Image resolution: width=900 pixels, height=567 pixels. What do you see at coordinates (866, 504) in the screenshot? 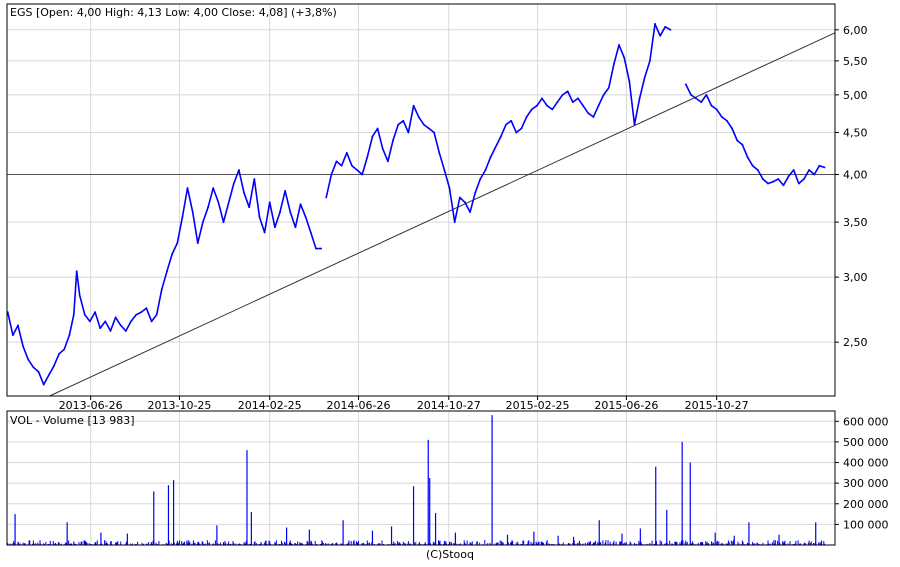
I see `volume-tick-label: 200 000` at bounding box center [866, 504].